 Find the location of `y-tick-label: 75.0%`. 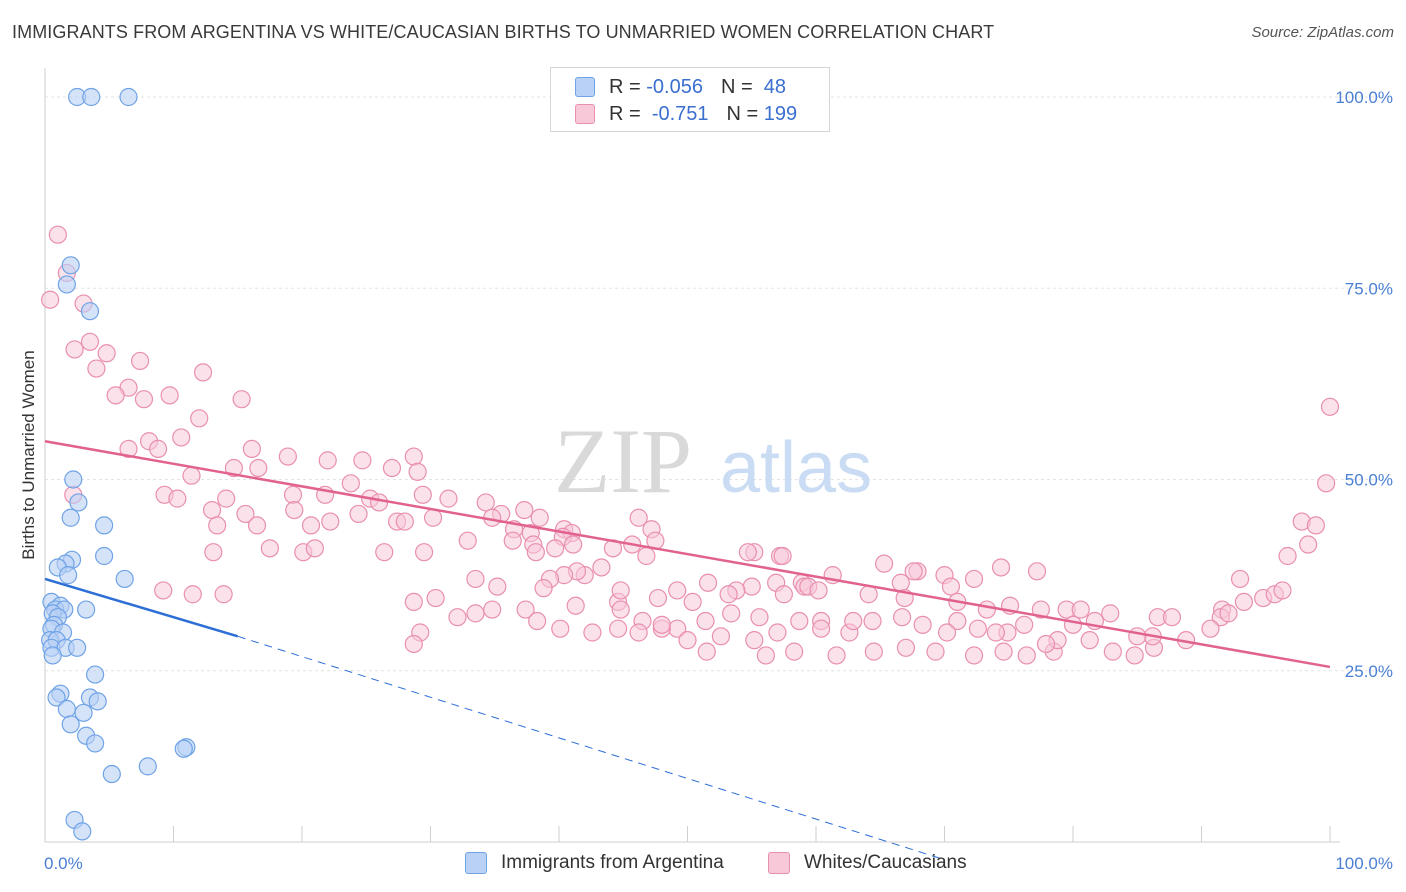

y-tick-label: 75.0% is located at coordinates (1369, 288).